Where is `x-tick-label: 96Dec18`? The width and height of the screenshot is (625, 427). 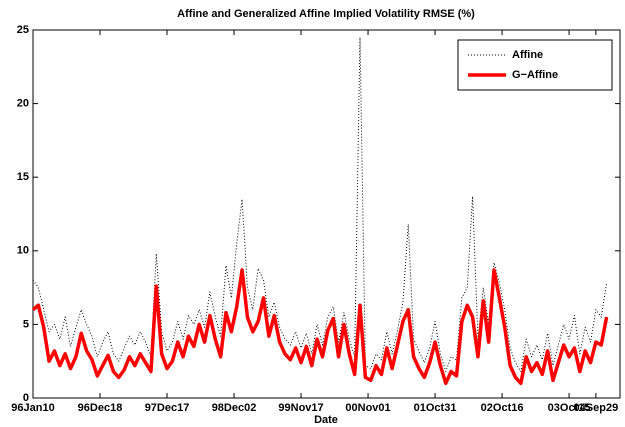
x-tick-label: 96Dec18 is located at coordinates (100, 408).